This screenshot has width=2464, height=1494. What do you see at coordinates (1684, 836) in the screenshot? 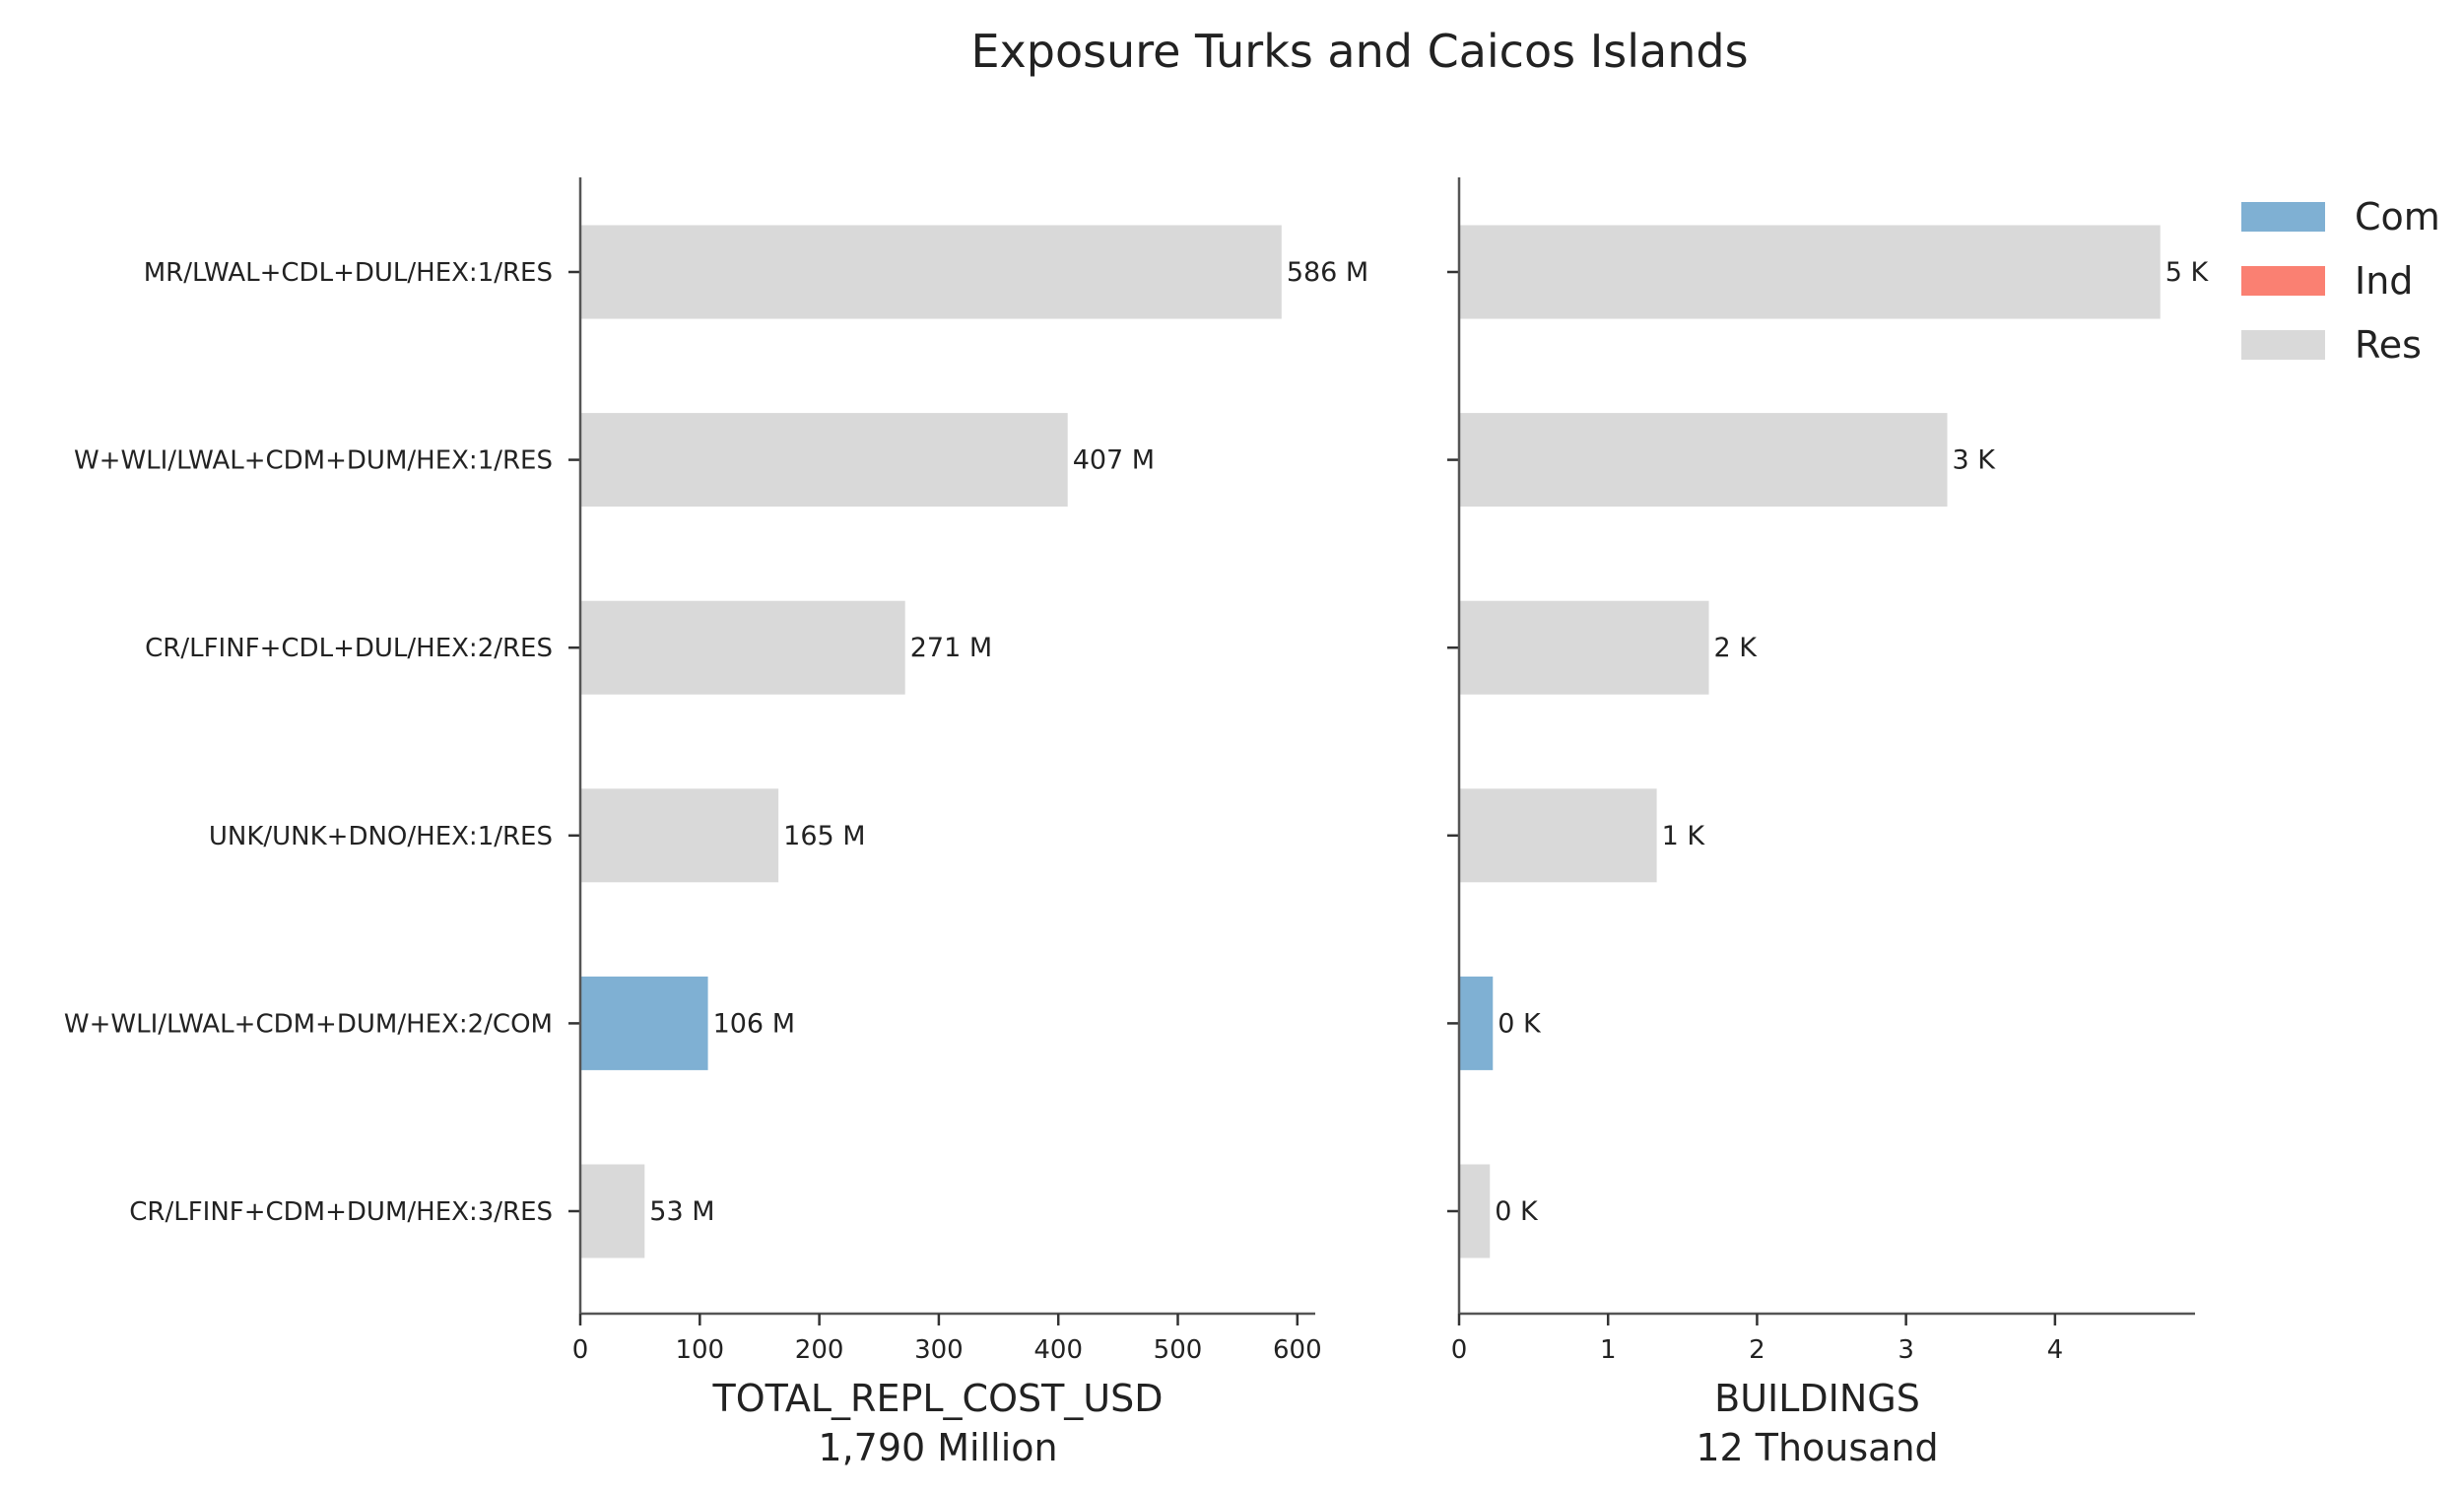
I see `bar-value-label: 1 K` at bounding box center [1684, 836].